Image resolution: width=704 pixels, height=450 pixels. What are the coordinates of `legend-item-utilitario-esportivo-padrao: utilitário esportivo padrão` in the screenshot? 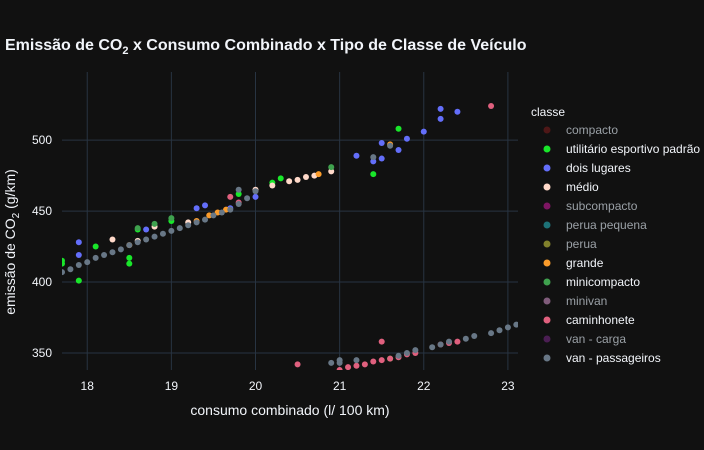 It's located at (622, 149).